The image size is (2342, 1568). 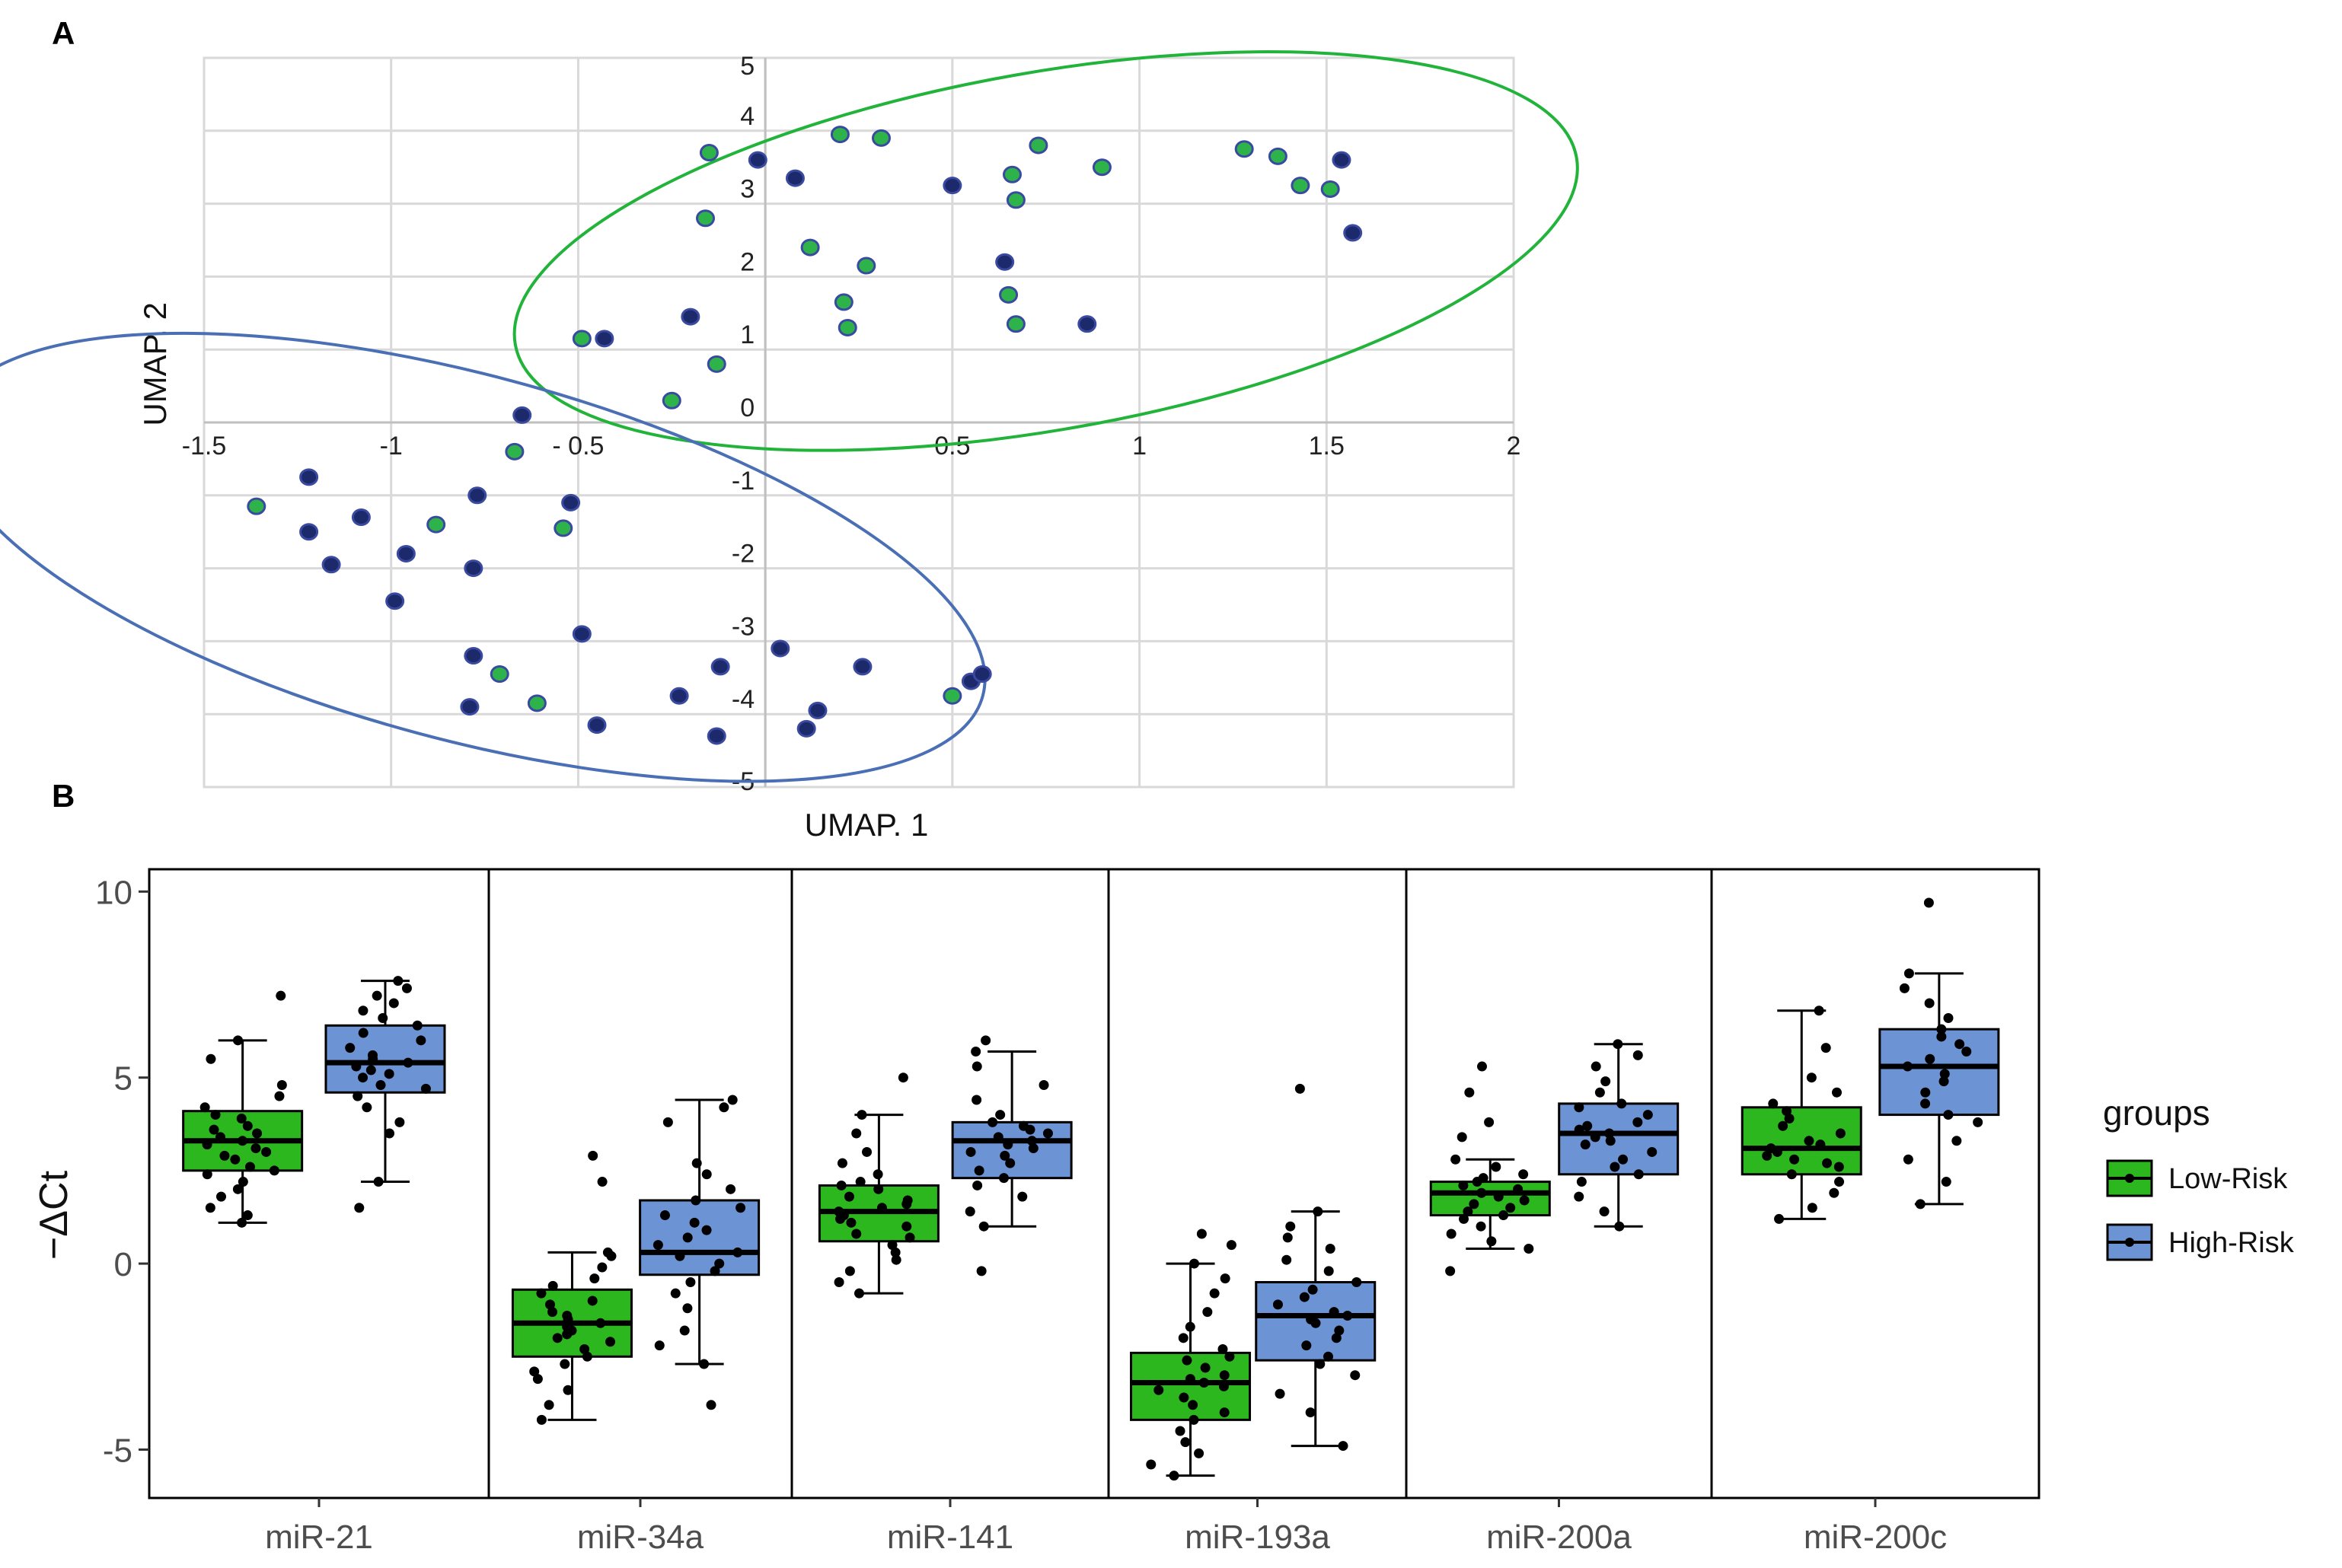 What do you see at coordinates (63, 33) in the screenshot?
I see `panel-a-letter: A` at bounding box center [63, 33].